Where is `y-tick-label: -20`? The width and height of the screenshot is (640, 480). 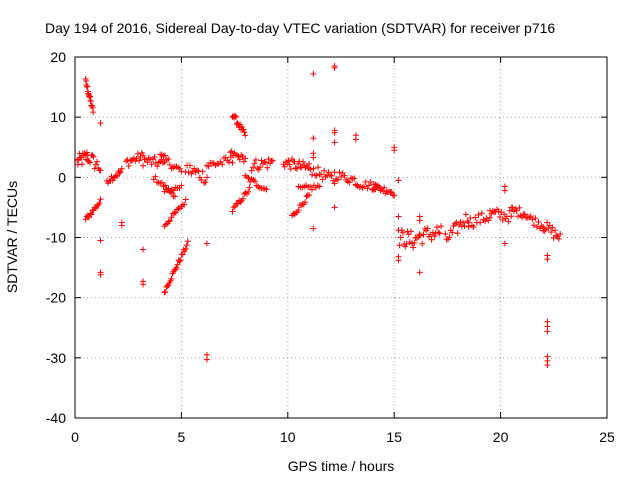 y-tick-label: -20 is located at coordinates (56, 298).